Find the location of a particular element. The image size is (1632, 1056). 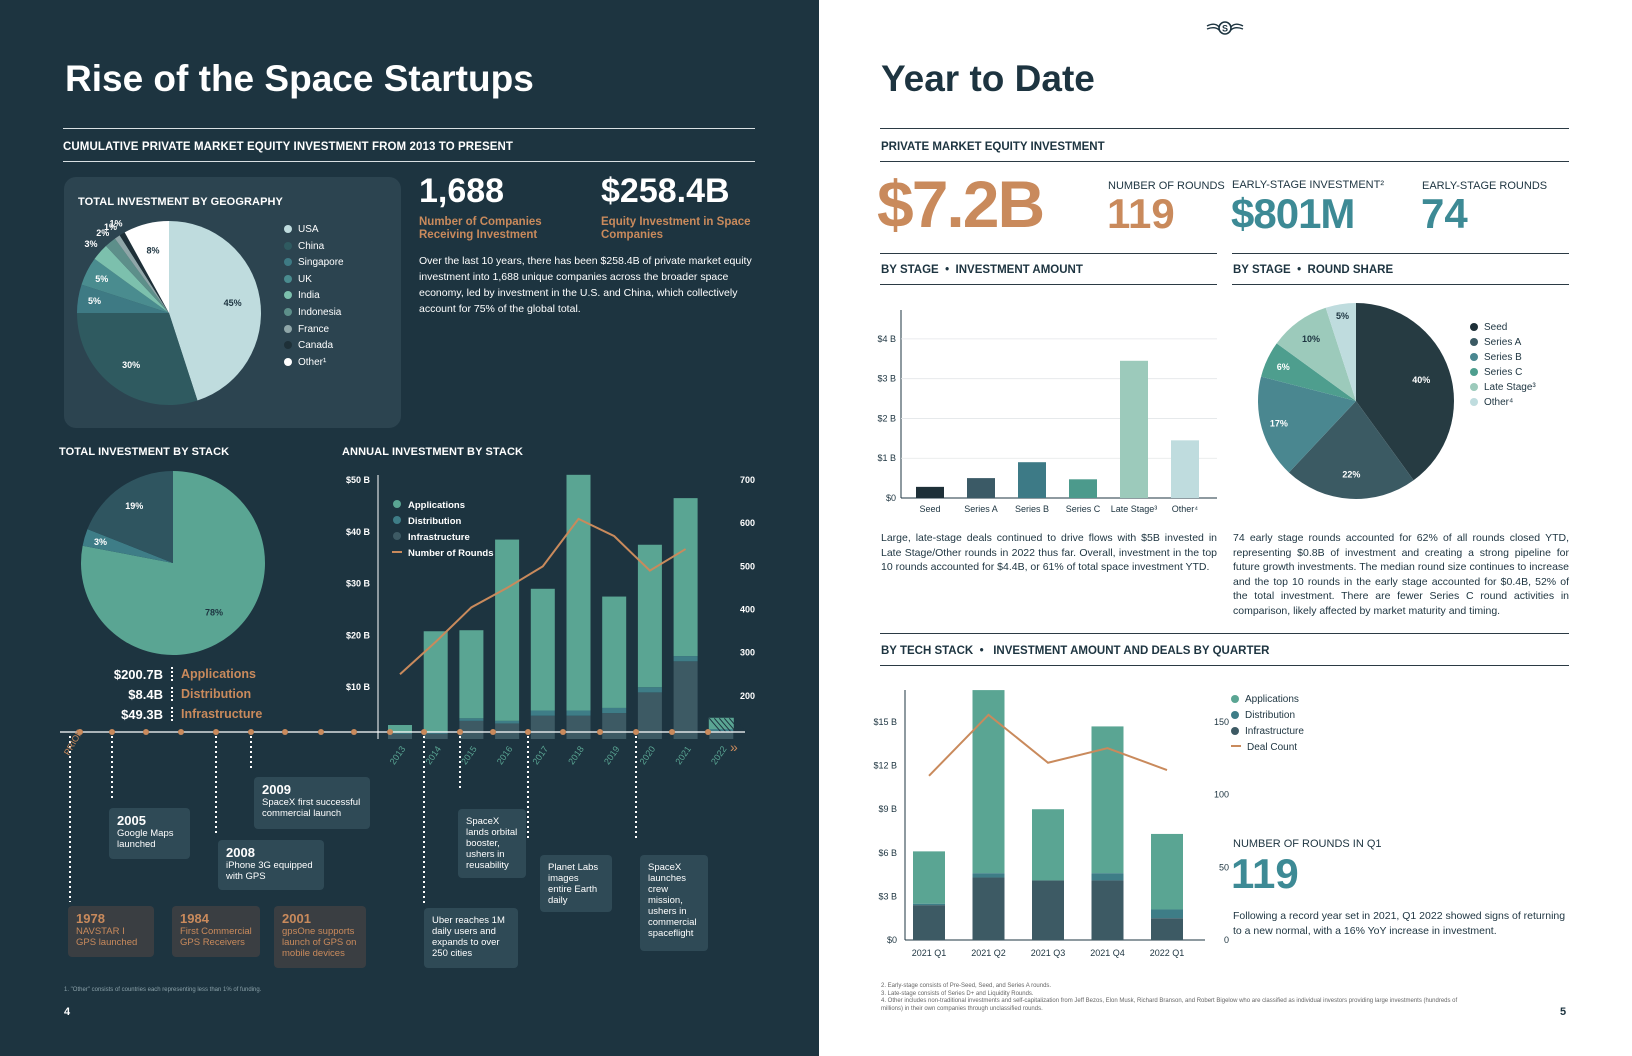

winged-emblem-icon: S is located at coordinates (1225, 28).